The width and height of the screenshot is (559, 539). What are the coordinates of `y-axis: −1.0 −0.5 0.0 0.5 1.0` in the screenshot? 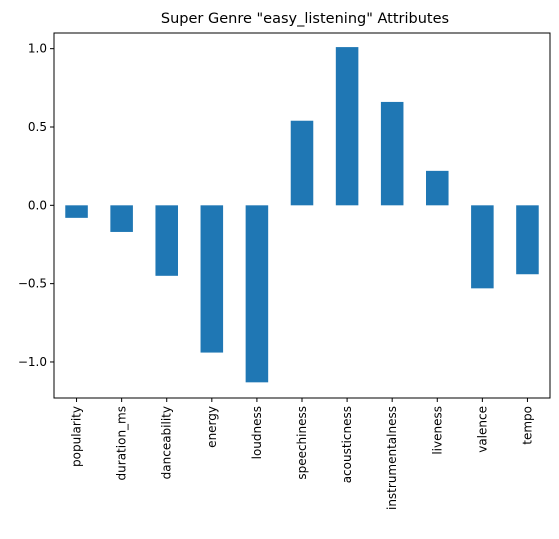 It's located at (36, 205).